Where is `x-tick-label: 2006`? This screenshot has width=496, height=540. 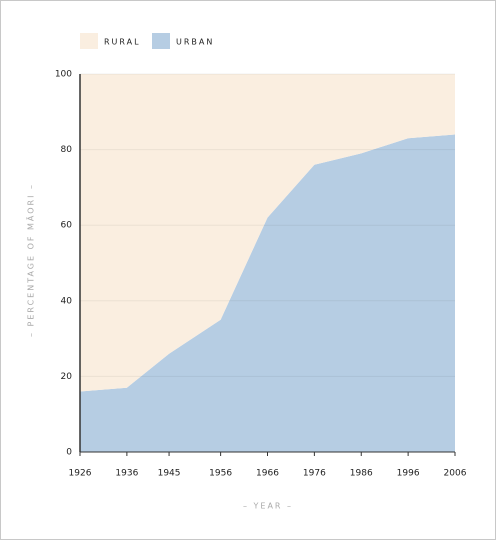
x-tick-label: 2006 is located at coordinates (455, 474).